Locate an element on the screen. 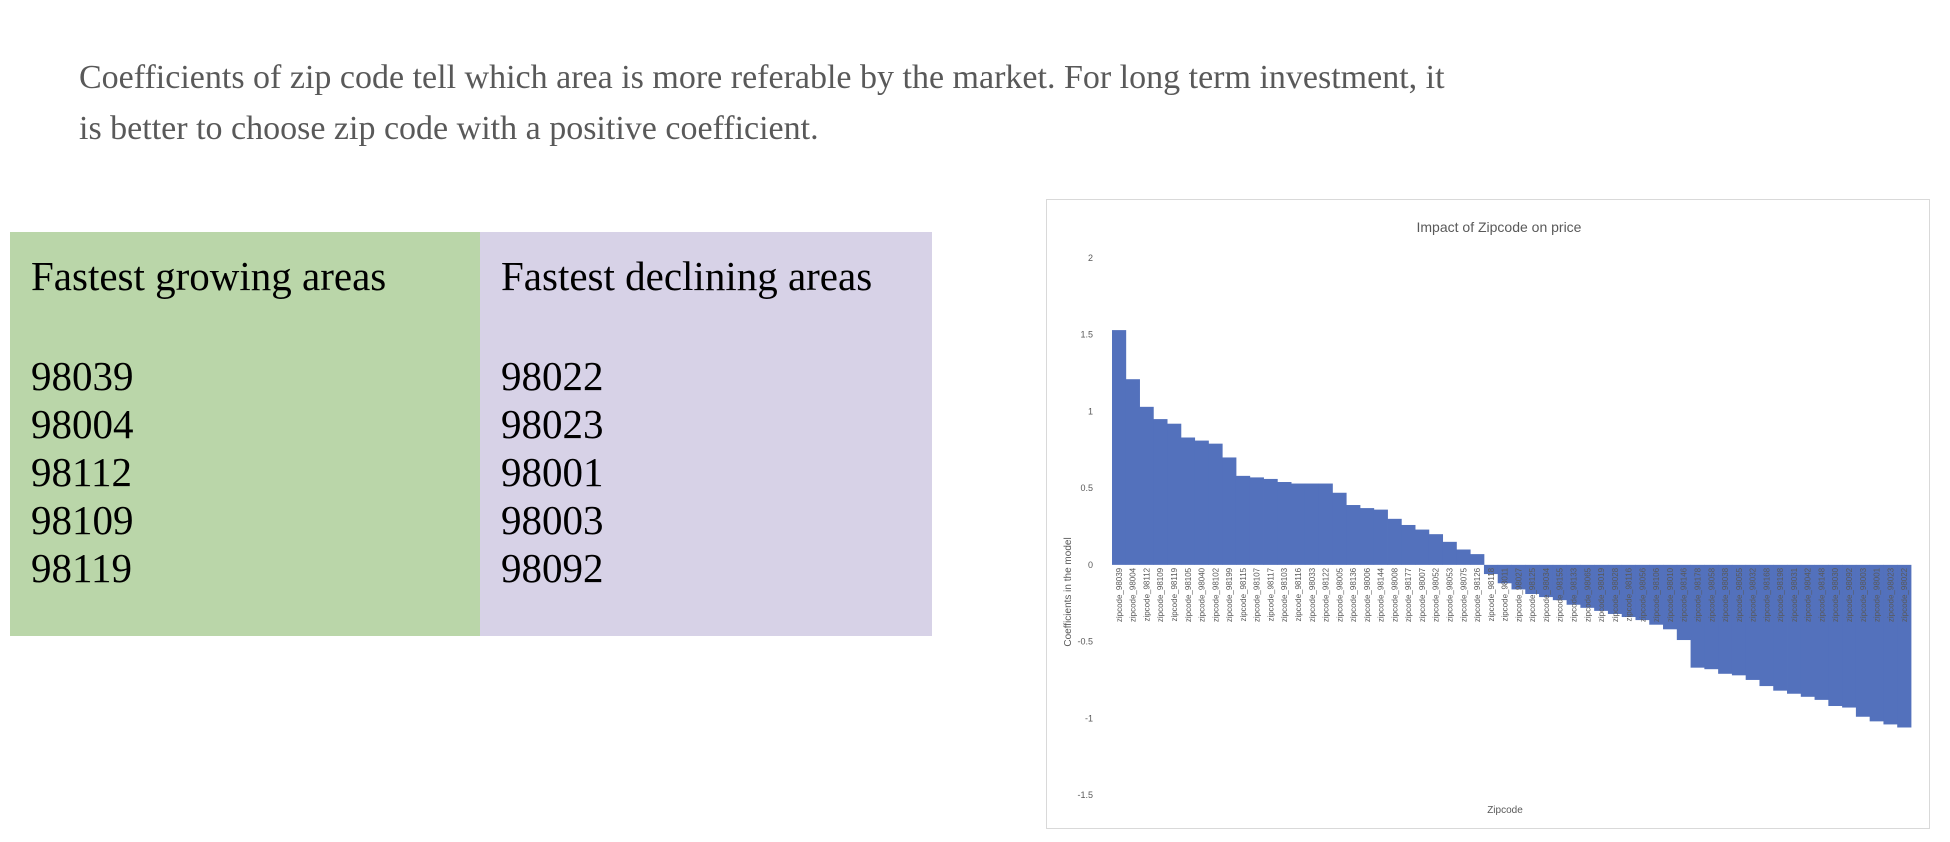 This screenshot has height=842, width=1950. y-axis-ticks: 2 1.5 1 0.5 0 -0.5 -1 -1.5 is located at coordinates (1085, 526).